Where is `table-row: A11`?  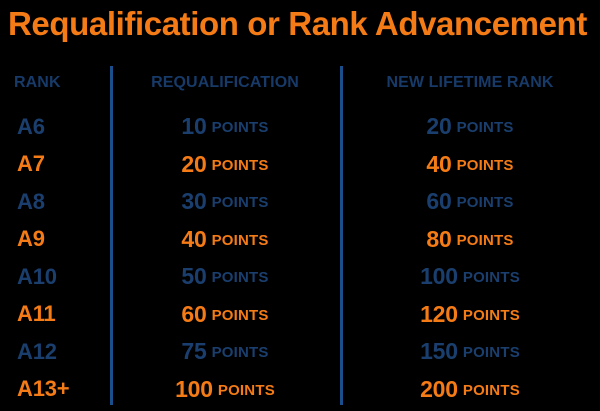 table-row: A11 is located at coordinates (55, 315).